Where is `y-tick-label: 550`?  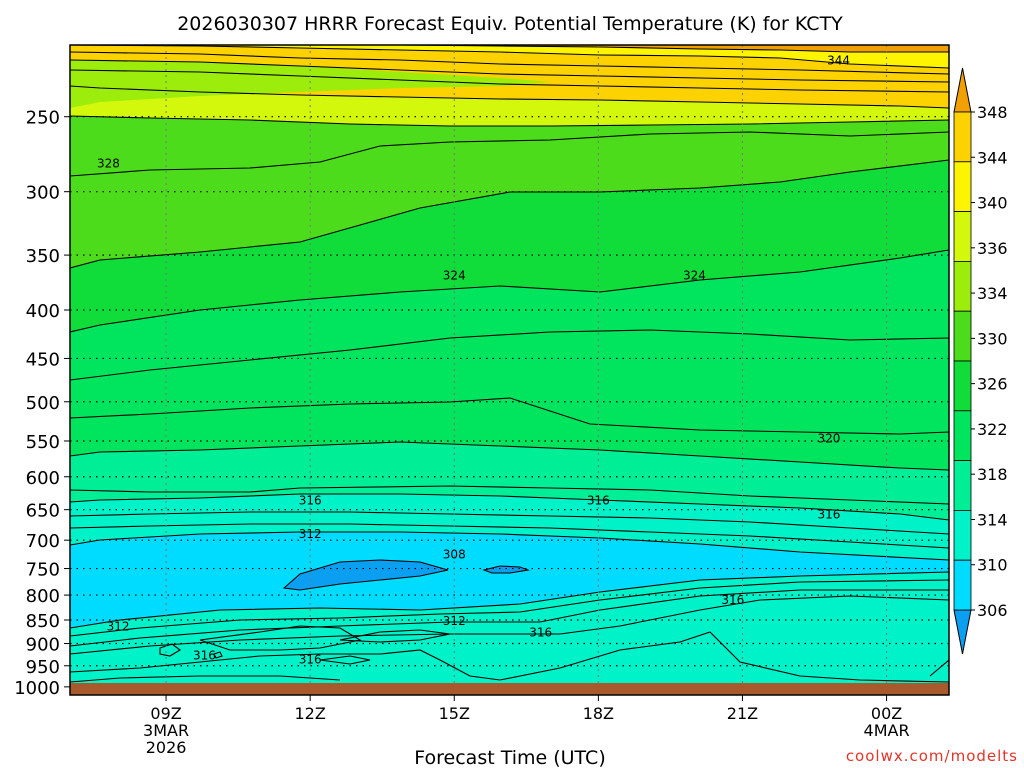
y-tick-label: 550 is located at coordinates (43, 442).